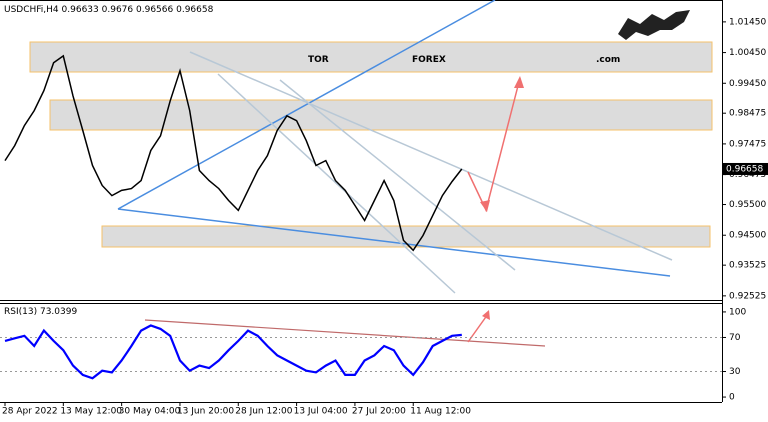 The width and height of the screenshot is (768, 422). Describe the element at coordinates (80, 10) in the screenshot. I see `open: 0.96633` at that location.